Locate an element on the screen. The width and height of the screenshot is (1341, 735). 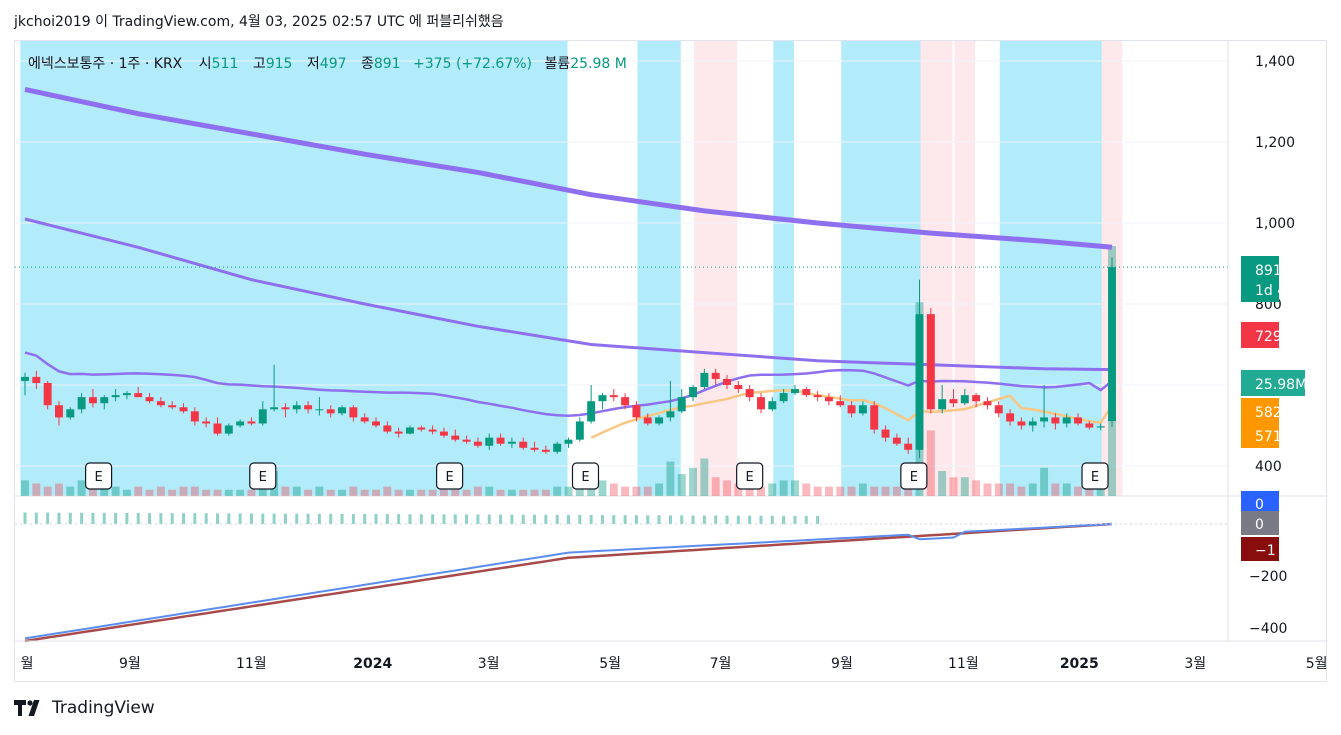
legend-change-value: +375 (+72.67%) is located at coordinates (472, 64).